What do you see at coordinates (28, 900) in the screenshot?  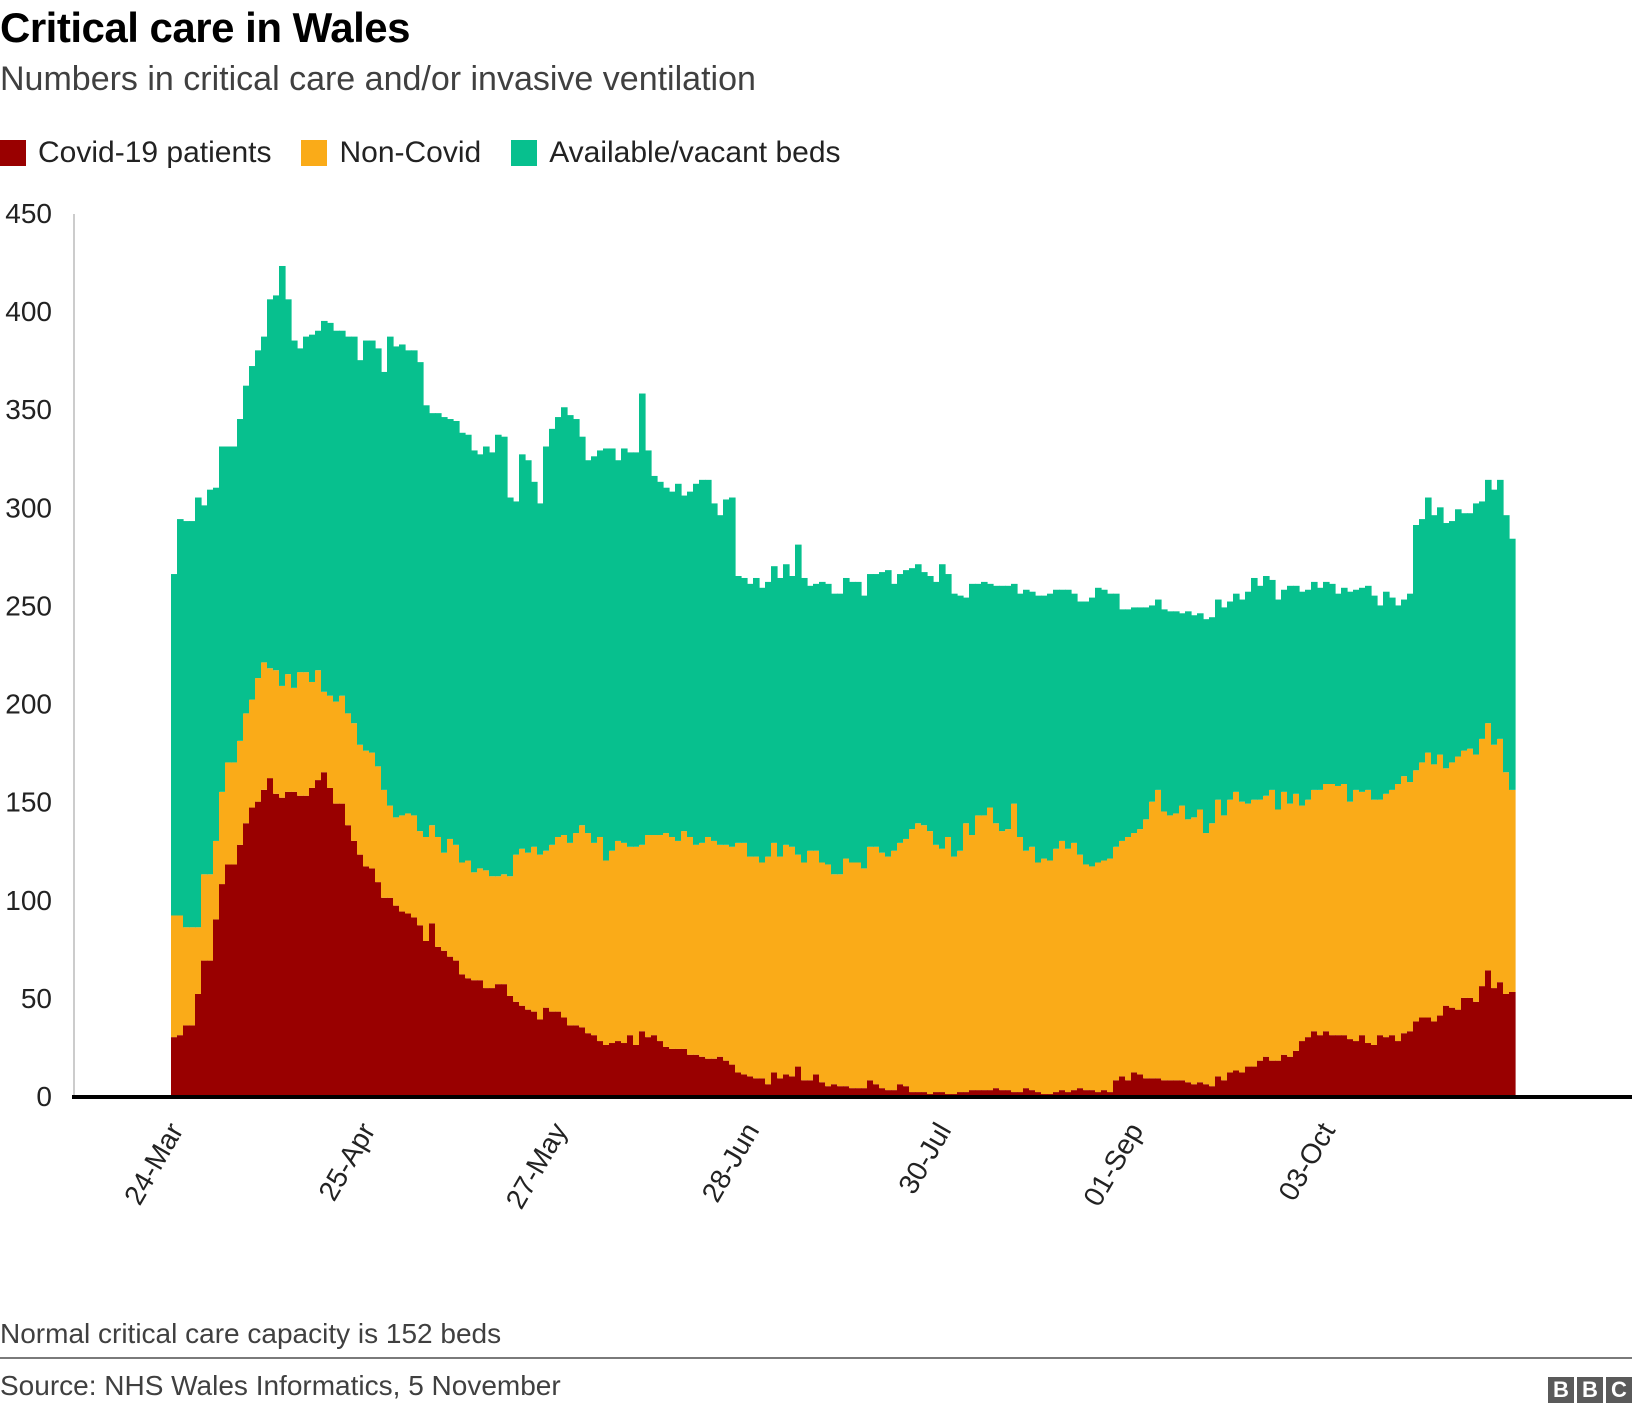 I see `y-tick-label: 100` at bounding box center [28, 900].